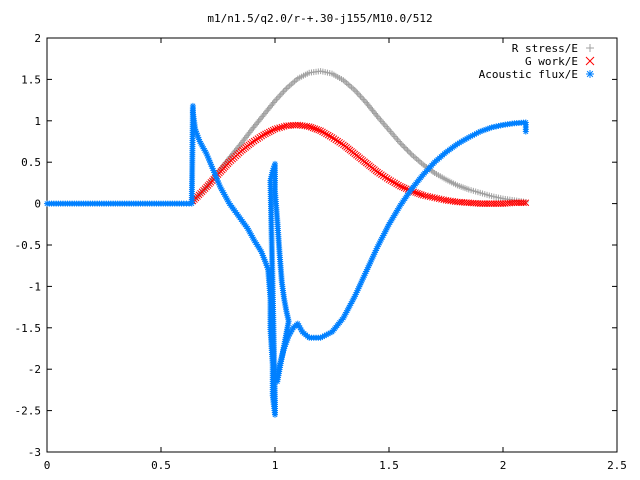 The height and width of the screenshot is (480, 640). Describe the element at coordinates (389, 465) in the screenshot. I see `x-tick-label: 1.5` at that location.